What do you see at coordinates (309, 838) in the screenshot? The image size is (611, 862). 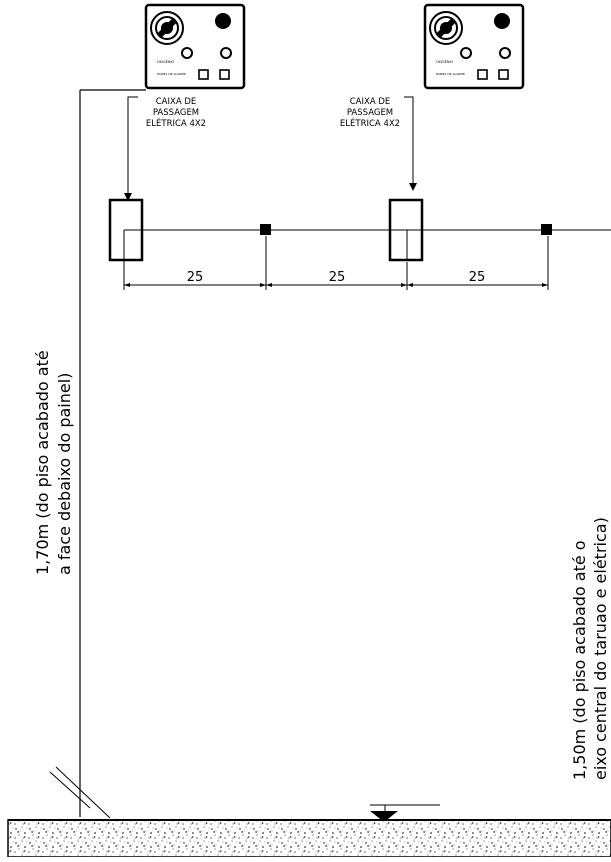 I see `floor-slab` at bounding box center [309, 838].